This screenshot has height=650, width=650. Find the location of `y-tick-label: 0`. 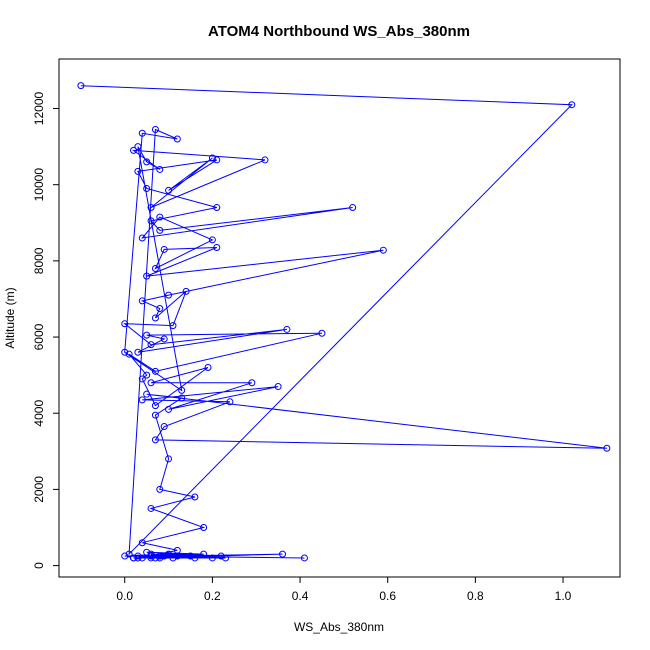

y-tick-label: 0 is located at coordinates (39, 565).